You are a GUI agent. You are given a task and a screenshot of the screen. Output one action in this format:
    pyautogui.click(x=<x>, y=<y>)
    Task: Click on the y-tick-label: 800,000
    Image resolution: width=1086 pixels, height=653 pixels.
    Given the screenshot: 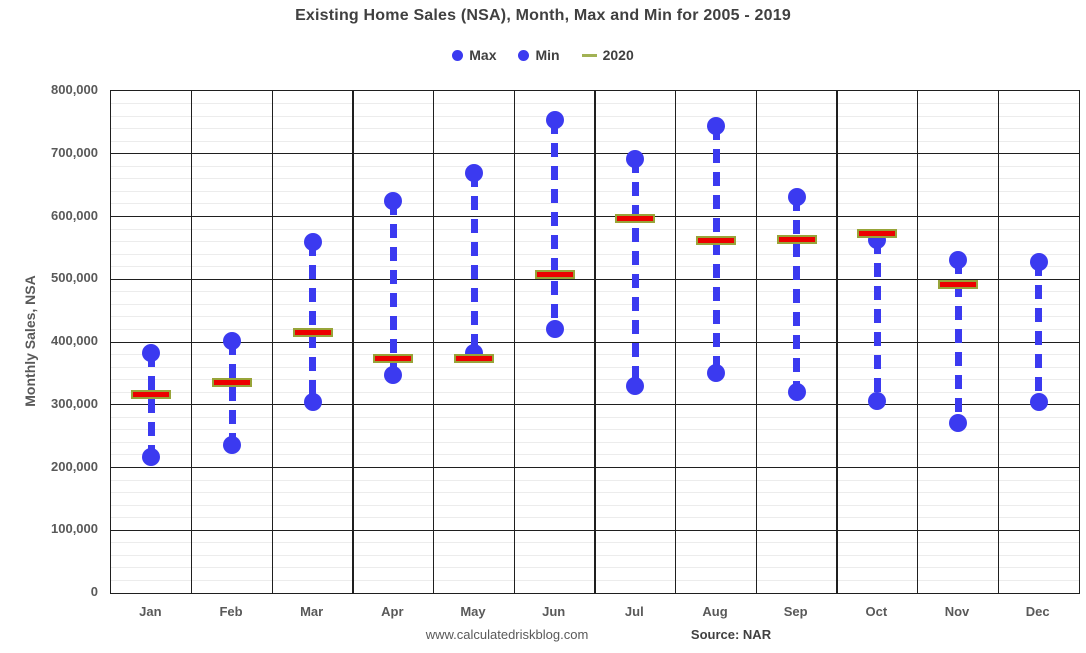 What is the action you would take?
    pyautogui.click(x=74, y=89)
    